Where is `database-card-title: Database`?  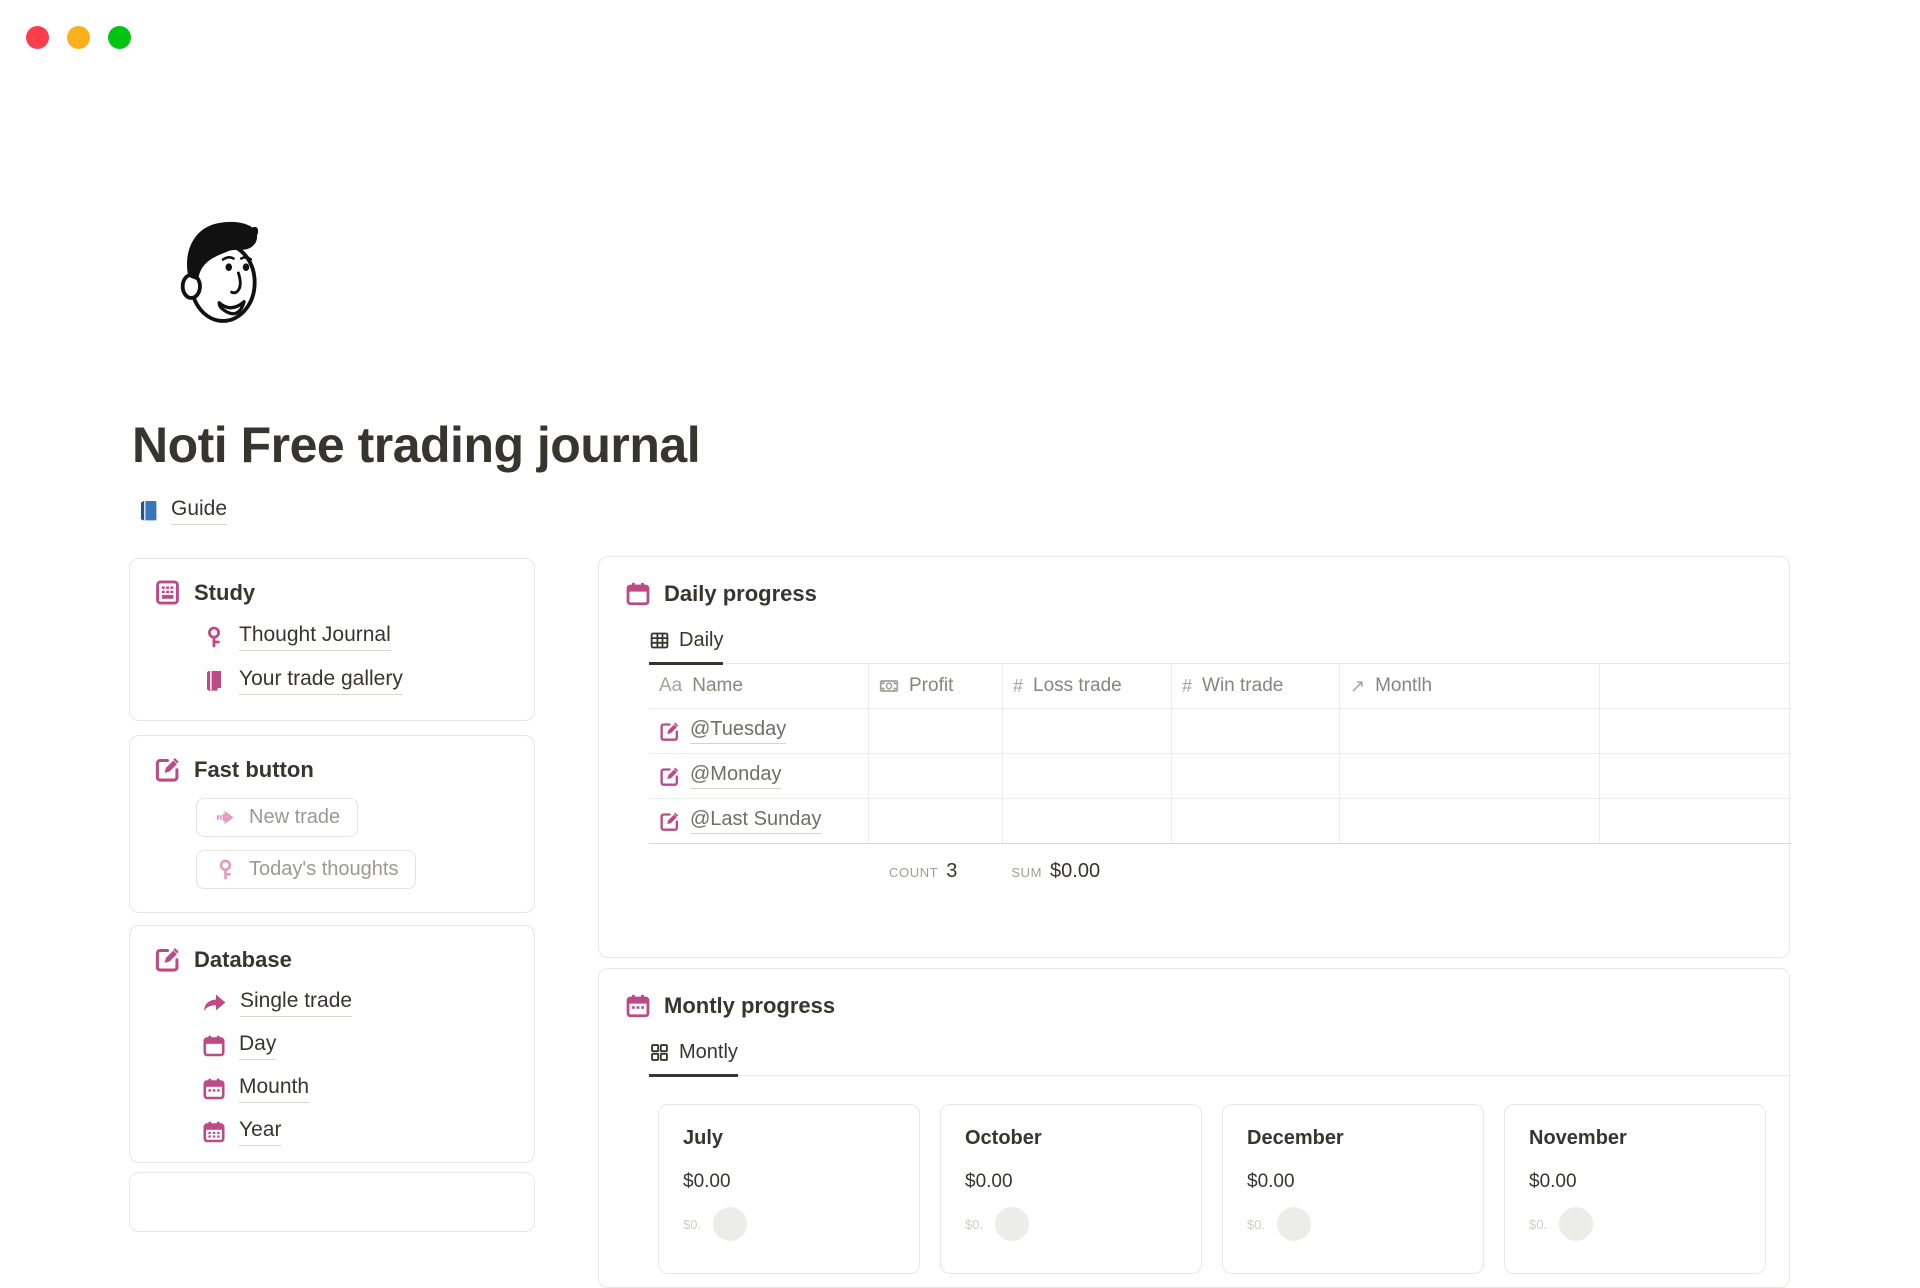 database-card-title: Database is located at coordinates (243, 959).